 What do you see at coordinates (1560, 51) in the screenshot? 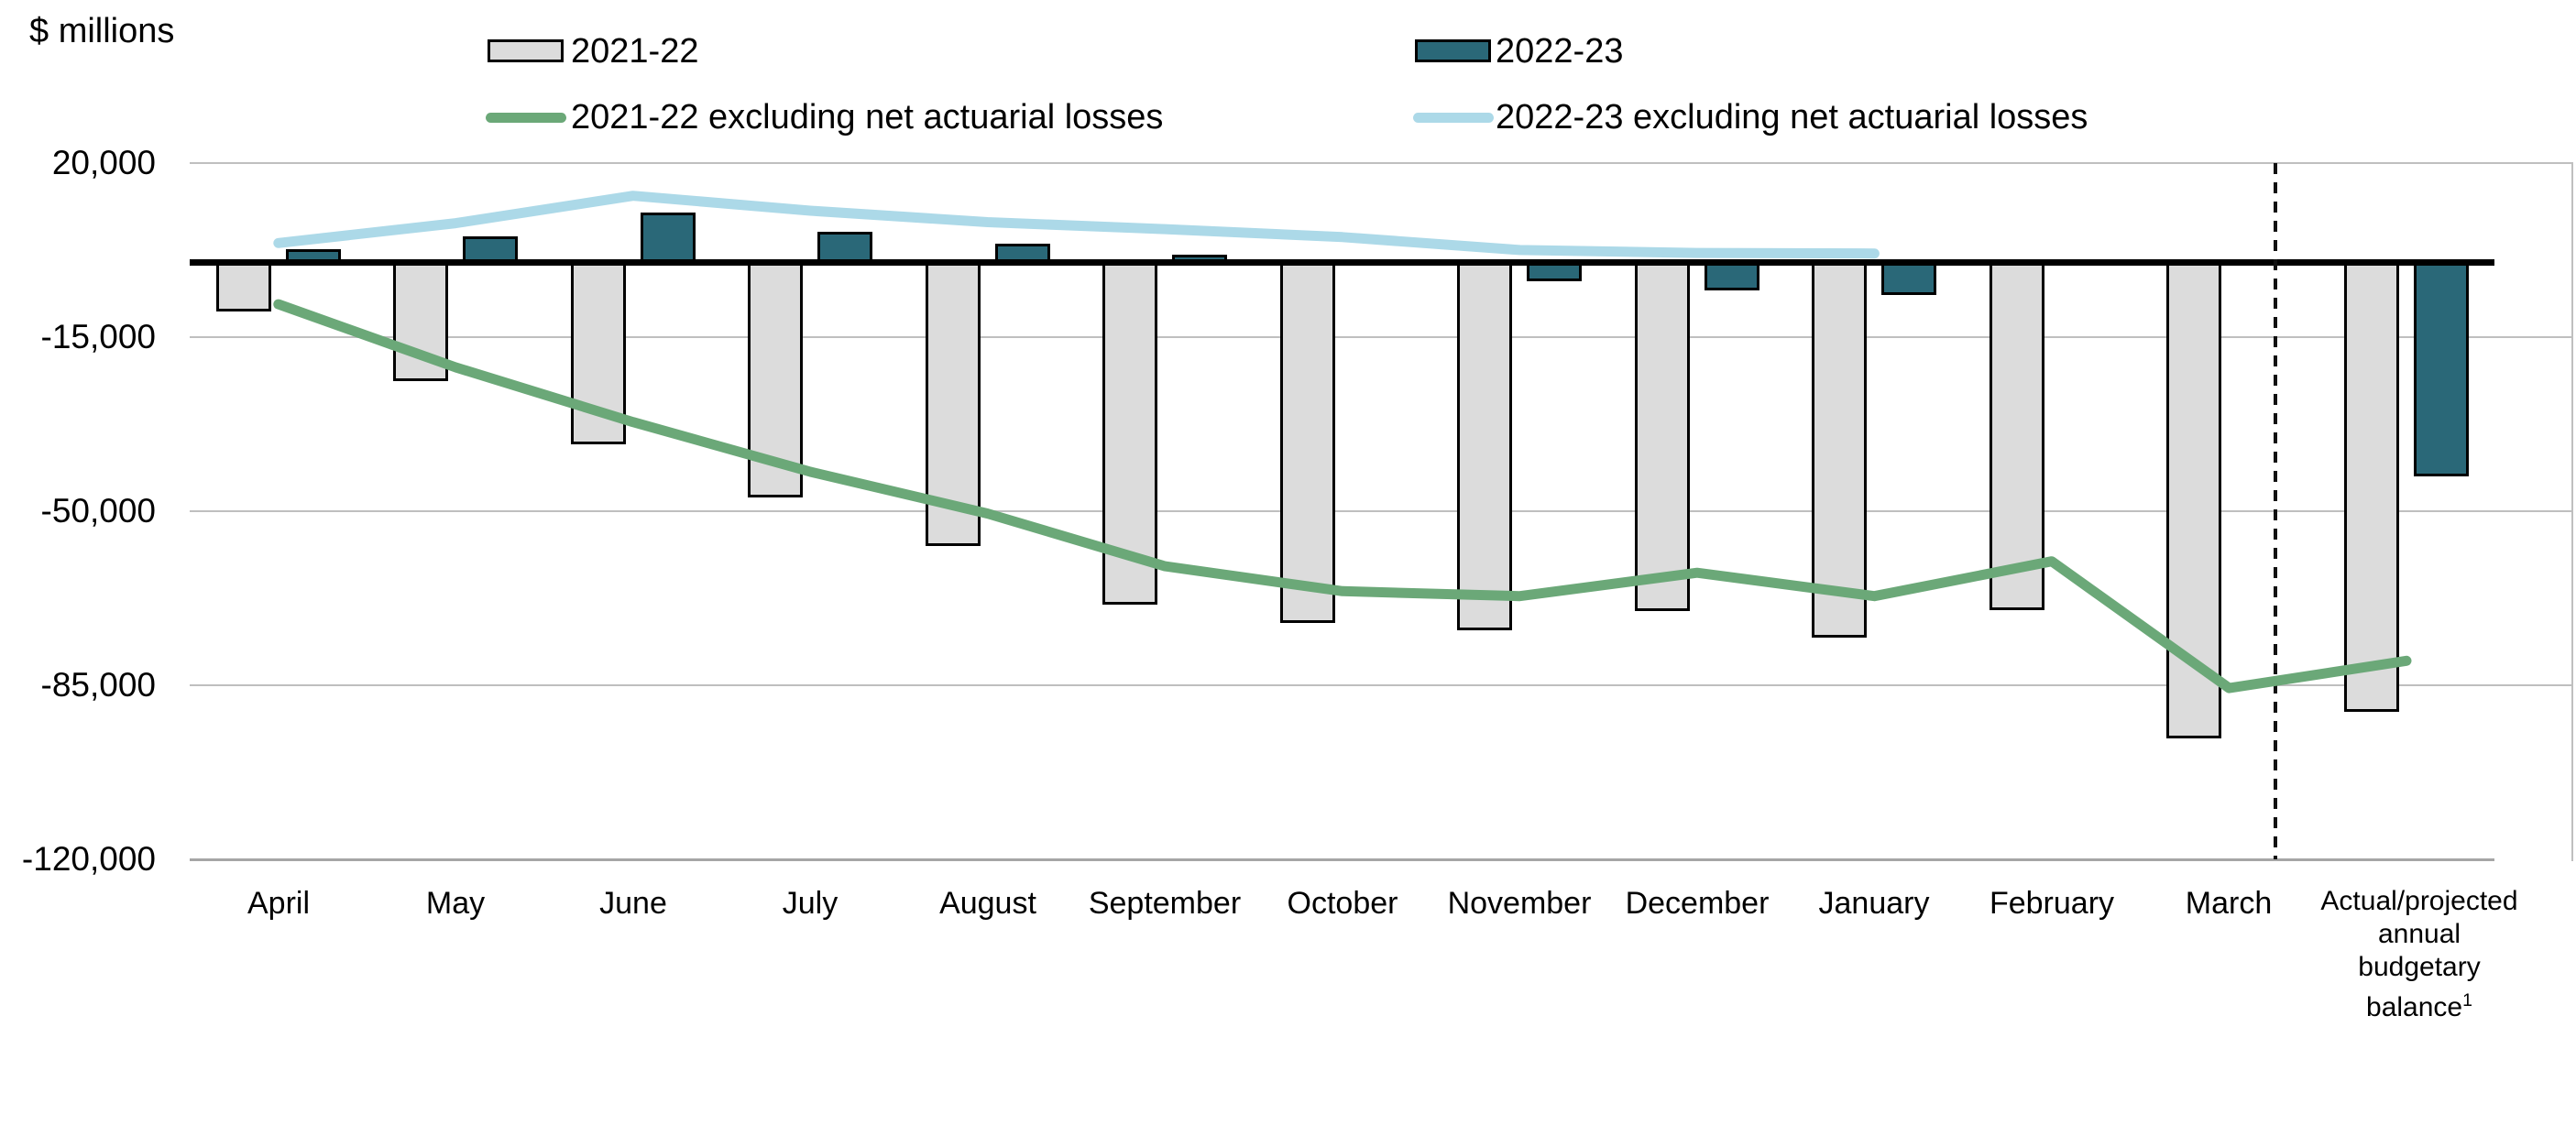
I see `legend-label-2022-23-bar: 2022-23` at bounding box center [1560, 51].